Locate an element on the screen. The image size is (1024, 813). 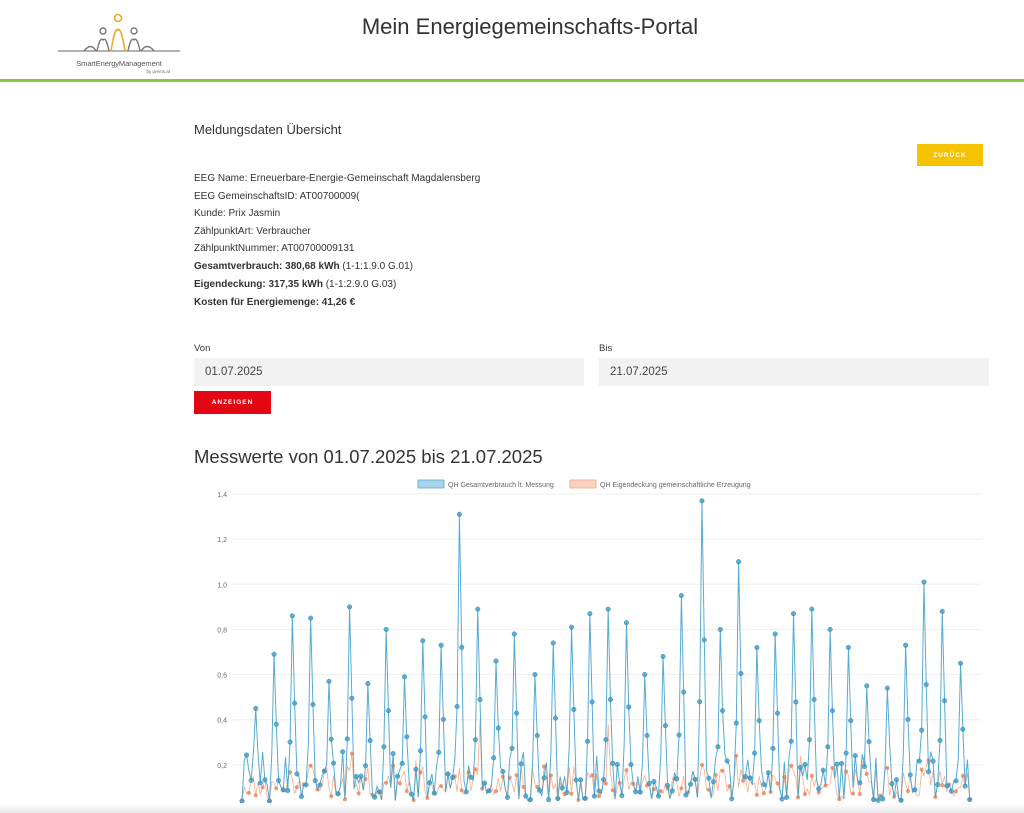
y-tick-label: 1,2 is located at coordinates (222, 540).